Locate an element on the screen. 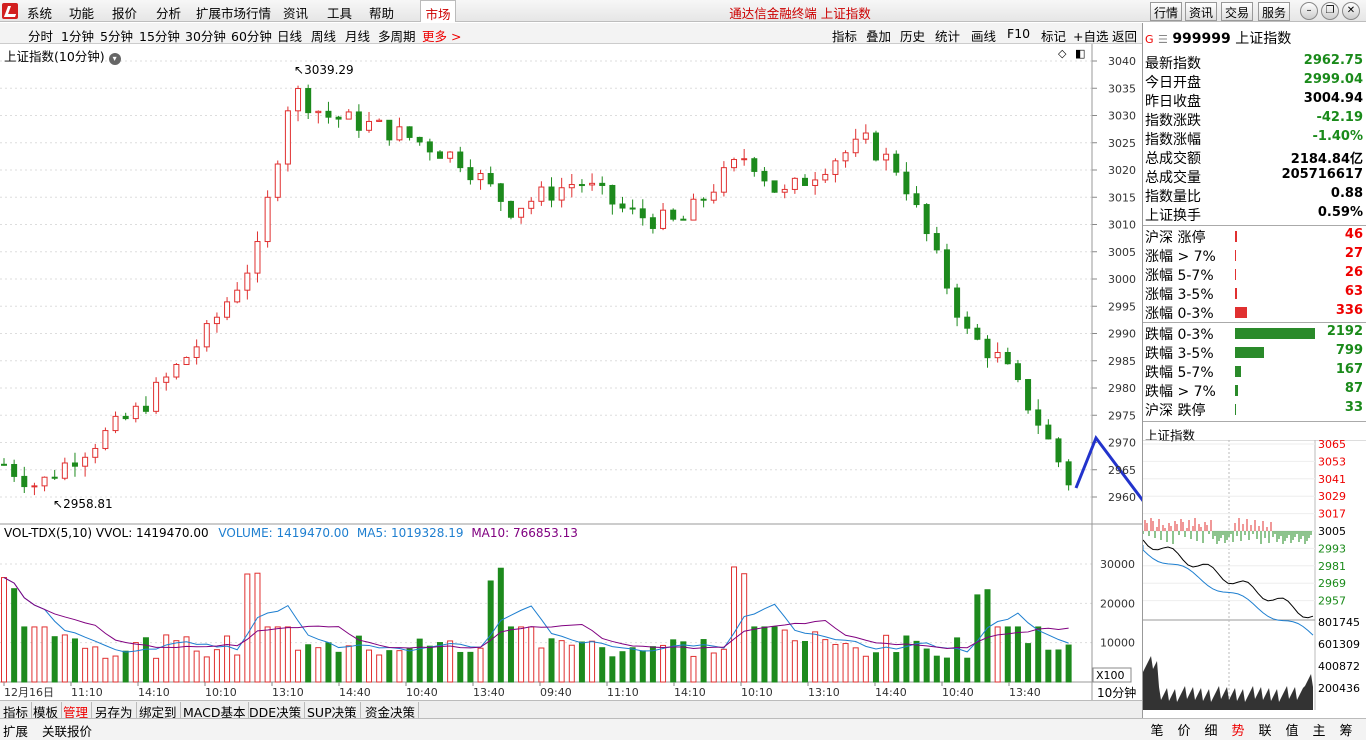  period-15min: 15分钟 is located at coordinates (159, 36).